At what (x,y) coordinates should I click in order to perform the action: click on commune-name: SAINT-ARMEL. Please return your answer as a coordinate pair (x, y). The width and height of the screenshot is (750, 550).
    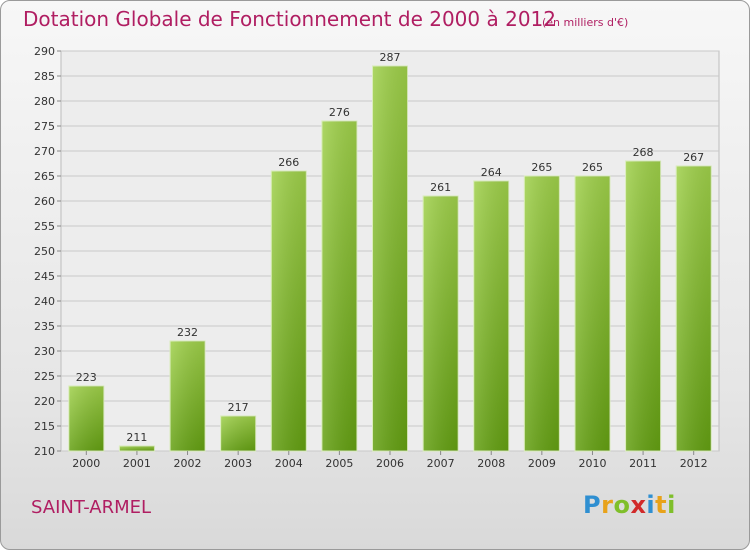
    Looking at the image, I should click on (91, 507).